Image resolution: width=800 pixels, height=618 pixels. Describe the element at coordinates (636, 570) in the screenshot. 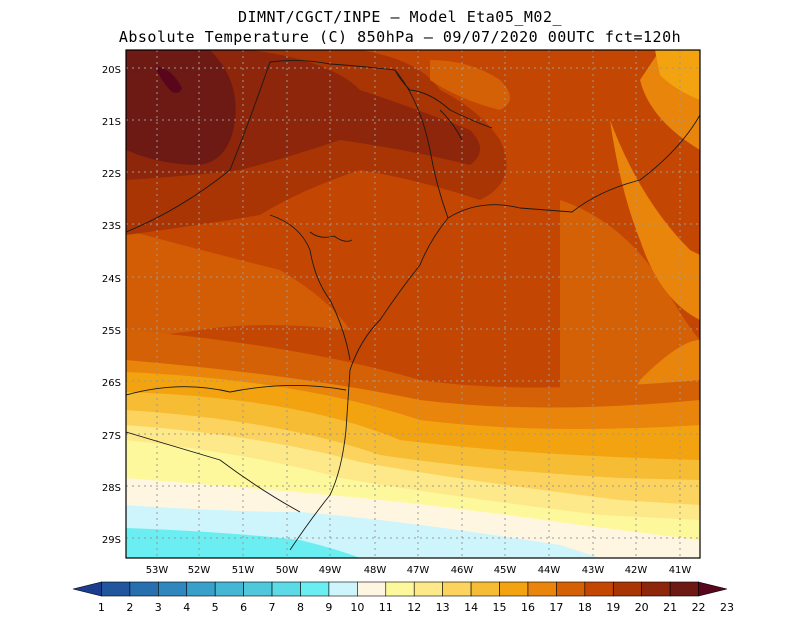

I see `lon-label-11: 42W` at that location.